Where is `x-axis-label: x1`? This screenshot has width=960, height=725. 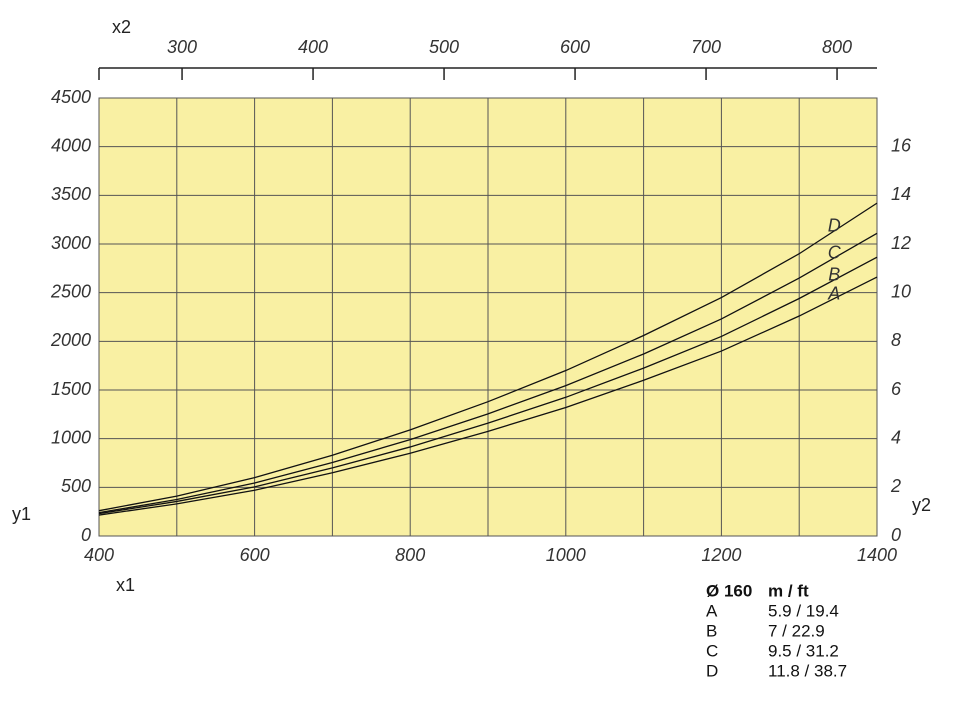 x-axis-label: x1 is located at coordinates (125, 585).